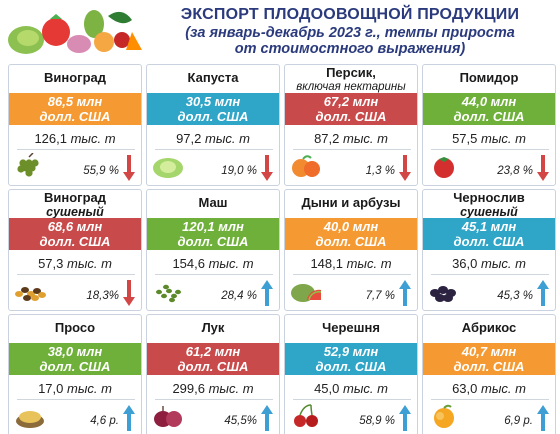 The height and width of the screenshot is (434, 560). What do you see at coordinates (489, 226) in the screenshot?
I see `export-value: 45,1 млн` at bounding box center [489, 226].